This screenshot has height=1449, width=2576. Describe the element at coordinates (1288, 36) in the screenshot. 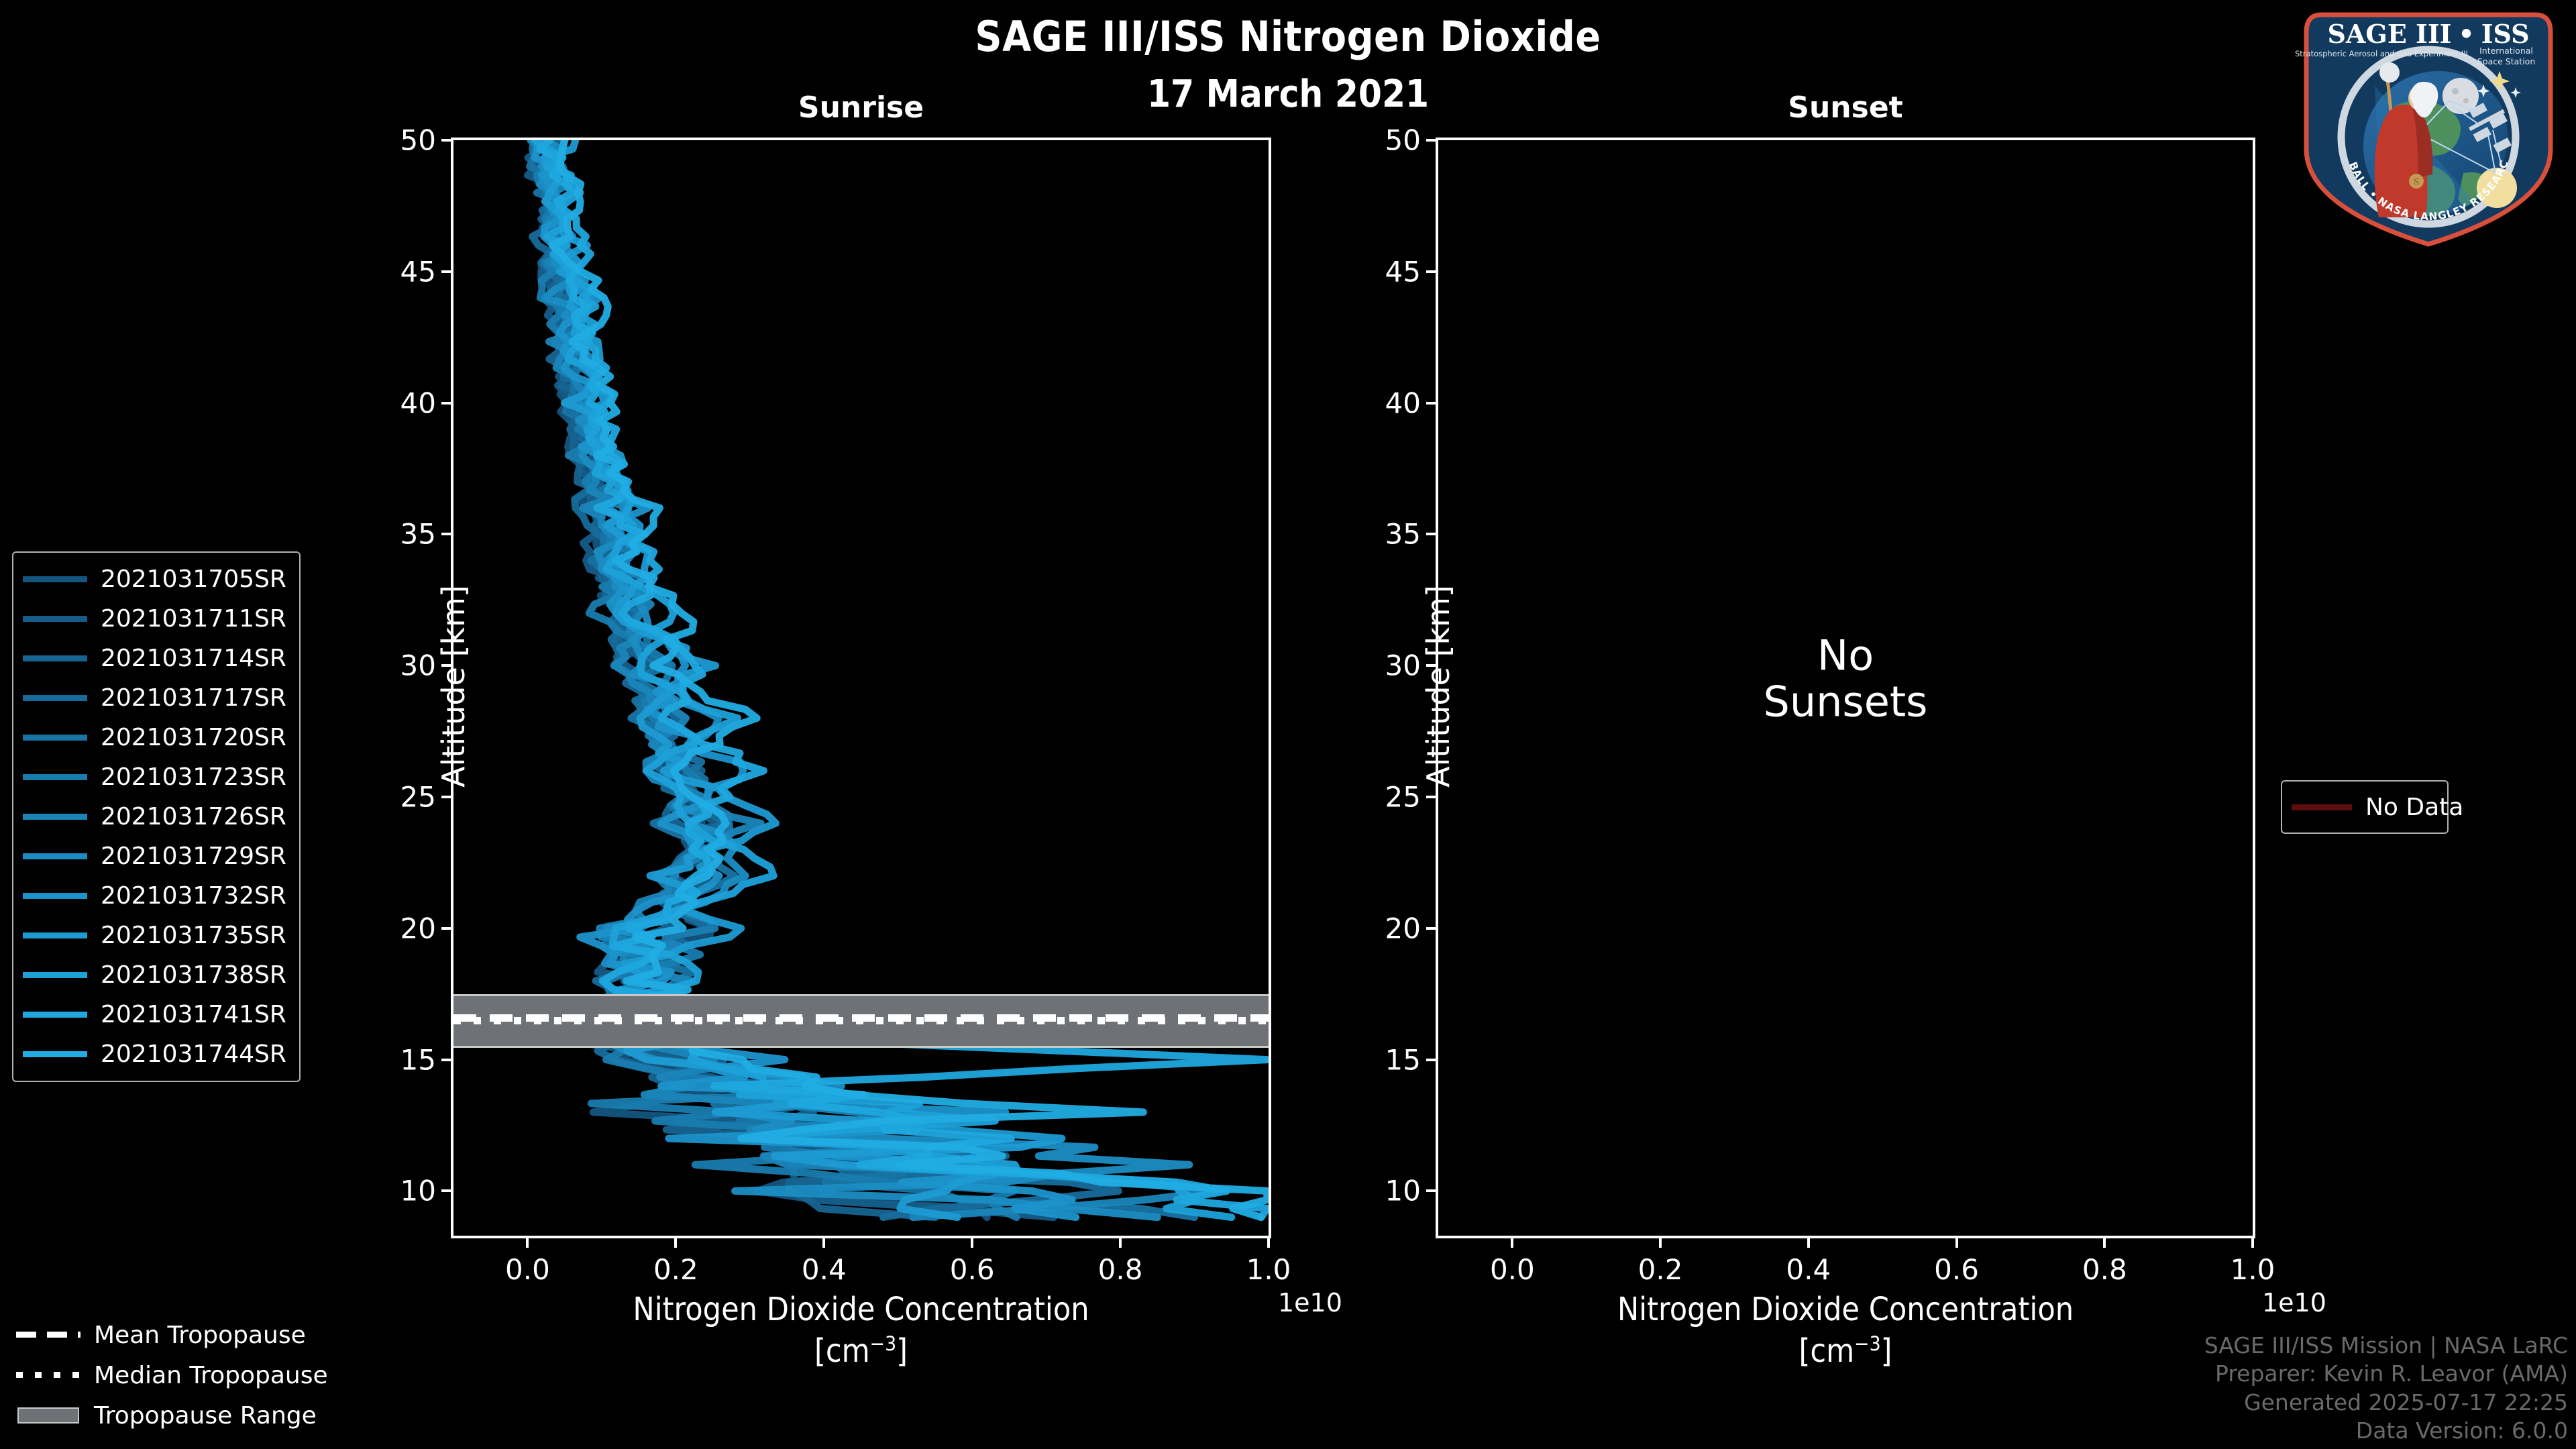

I see `page-title: SAGE III/ISS Nitrogen Dioxide` at that location.